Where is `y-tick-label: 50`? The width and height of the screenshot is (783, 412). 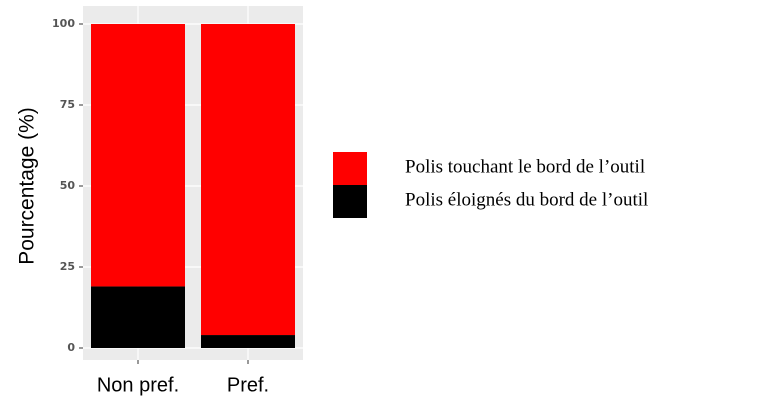
y-tick-label: 50 is located at coordinates (68, 185).